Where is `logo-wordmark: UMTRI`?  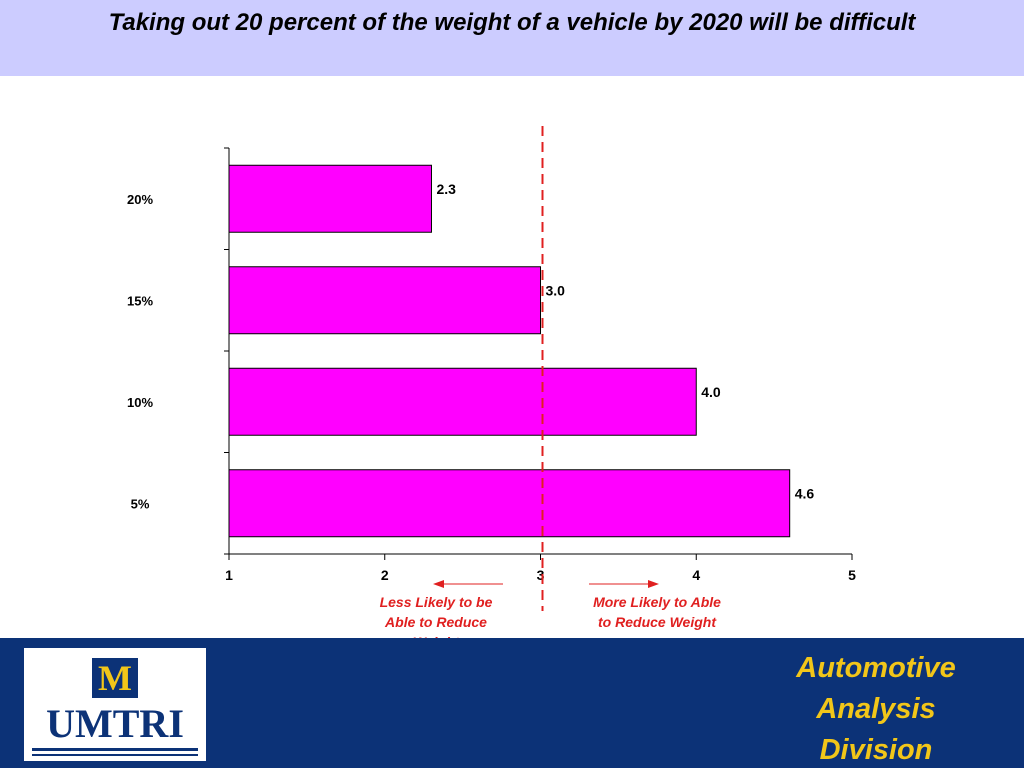 logo-wordmark: UMTRI is located at coordinates (115, 723).